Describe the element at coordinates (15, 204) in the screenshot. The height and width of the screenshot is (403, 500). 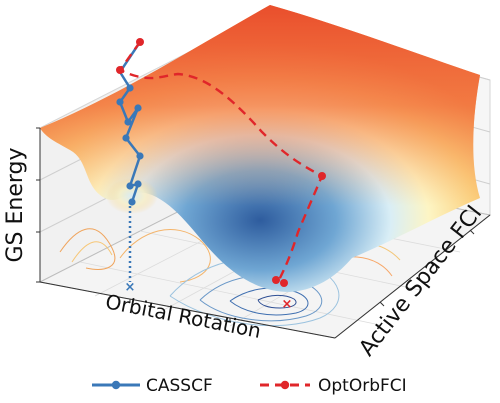
I see `z-axis-label: GS Energy` at that location.